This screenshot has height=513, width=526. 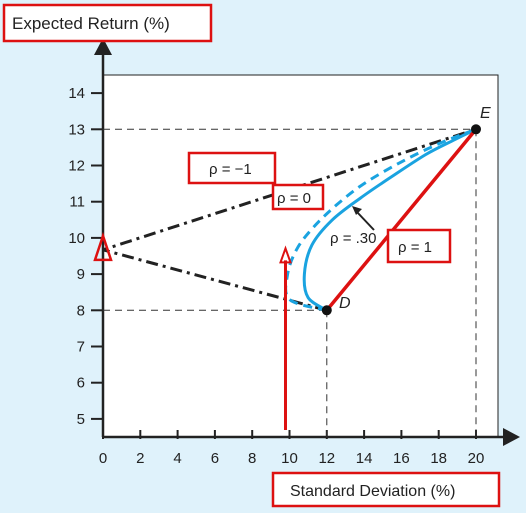 I want to click on rho-neg1-label: ρ = −1, so click(x=230, y=169).